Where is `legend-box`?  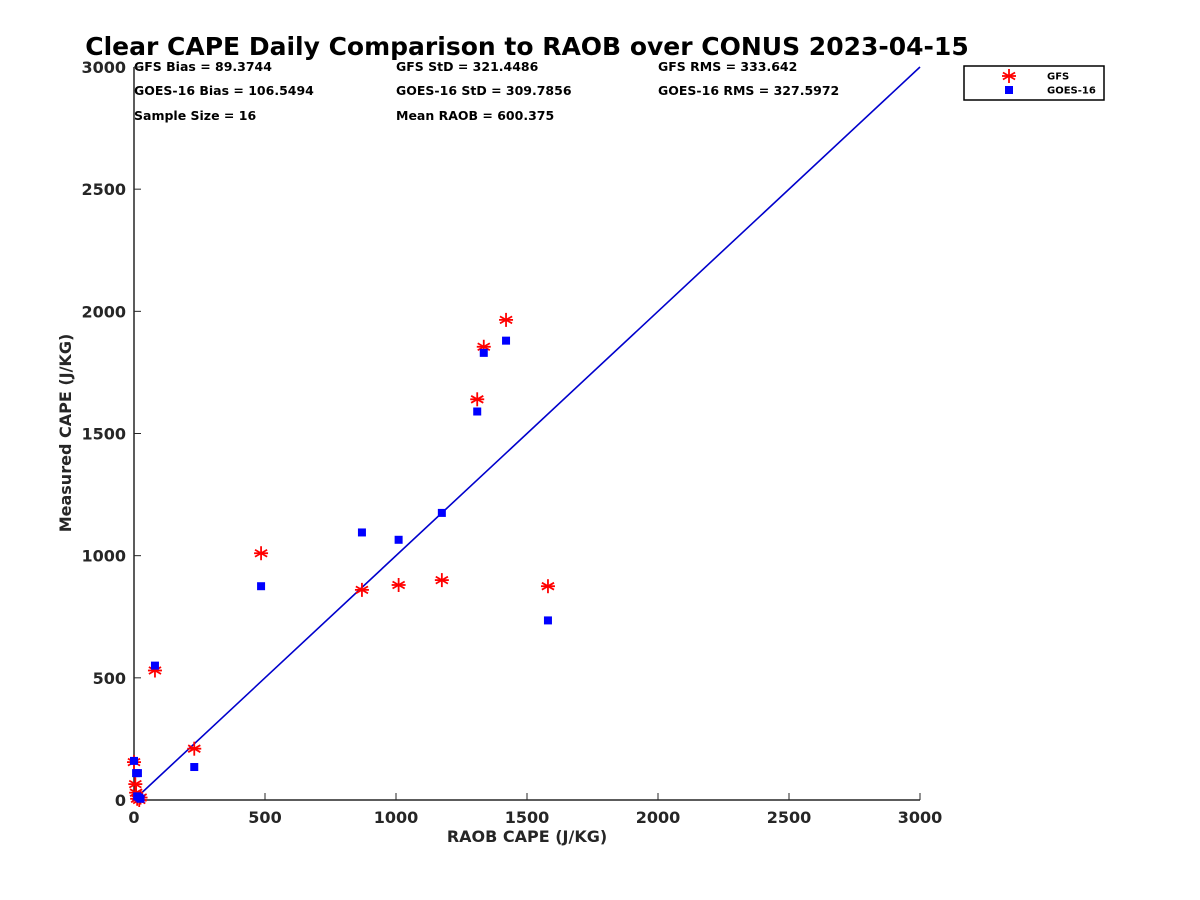 legend-box is located at coordinates (1034, 83).